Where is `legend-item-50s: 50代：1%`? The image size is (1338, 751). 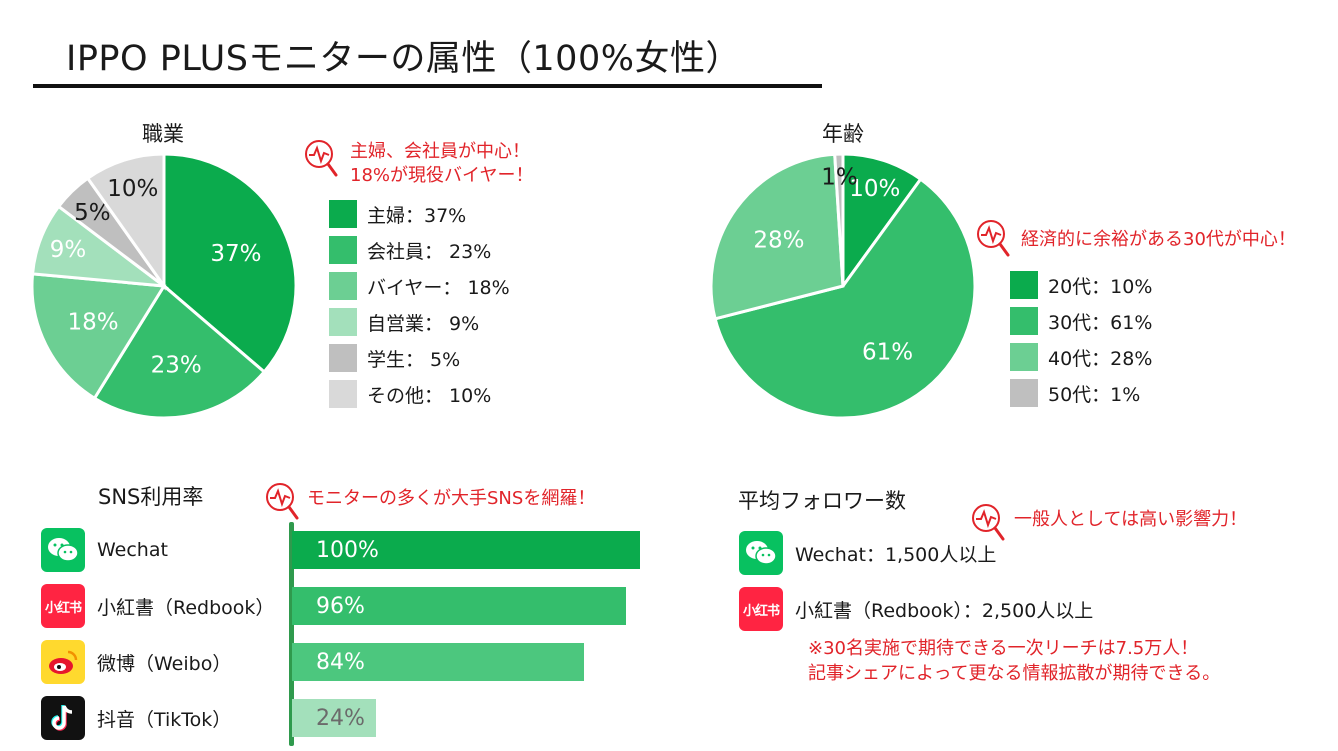 legend-item-50s: 50代：1% is located at coordinates (1081, 393).